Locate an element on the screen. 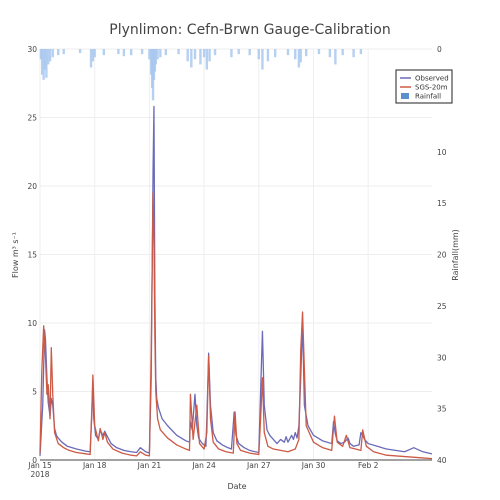 This screenshot has width=500, height=500. y-right-tick-label: 30 is located at coordinates (442, 357).